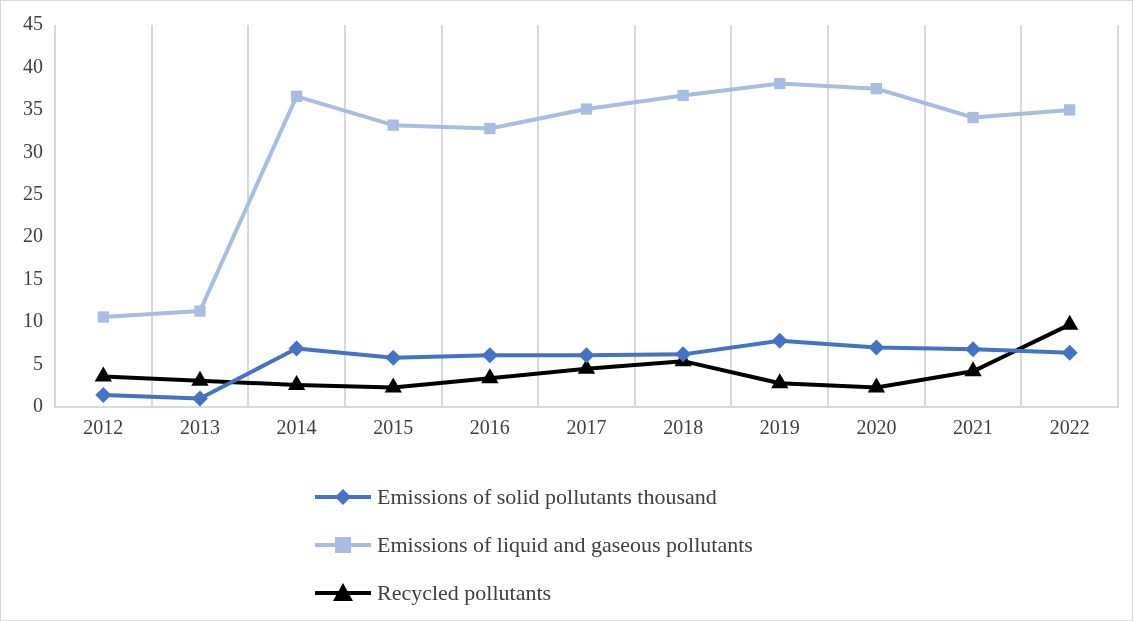 This screenshot has width=1133, height=621. I want to click on x-tick-label: 2019, so click(779, 427).